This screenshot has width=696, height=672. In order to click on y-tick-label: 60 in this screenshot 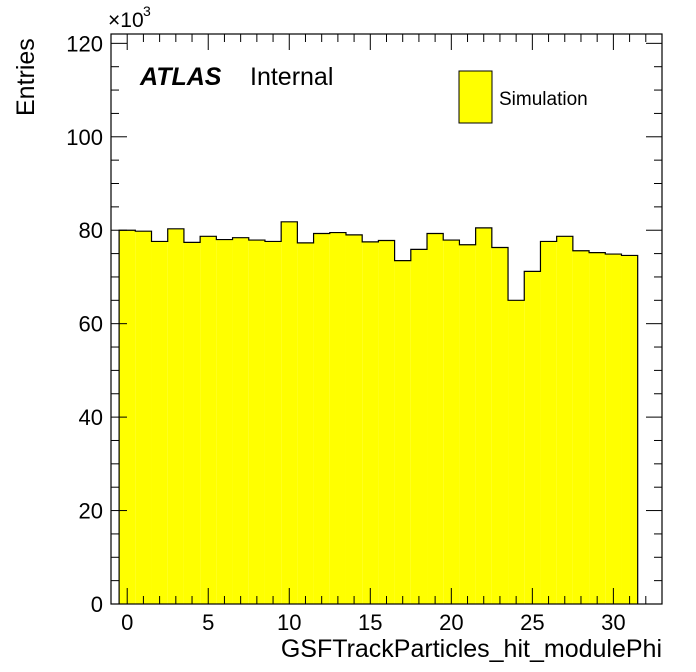, I will do `click(91, 324)`.